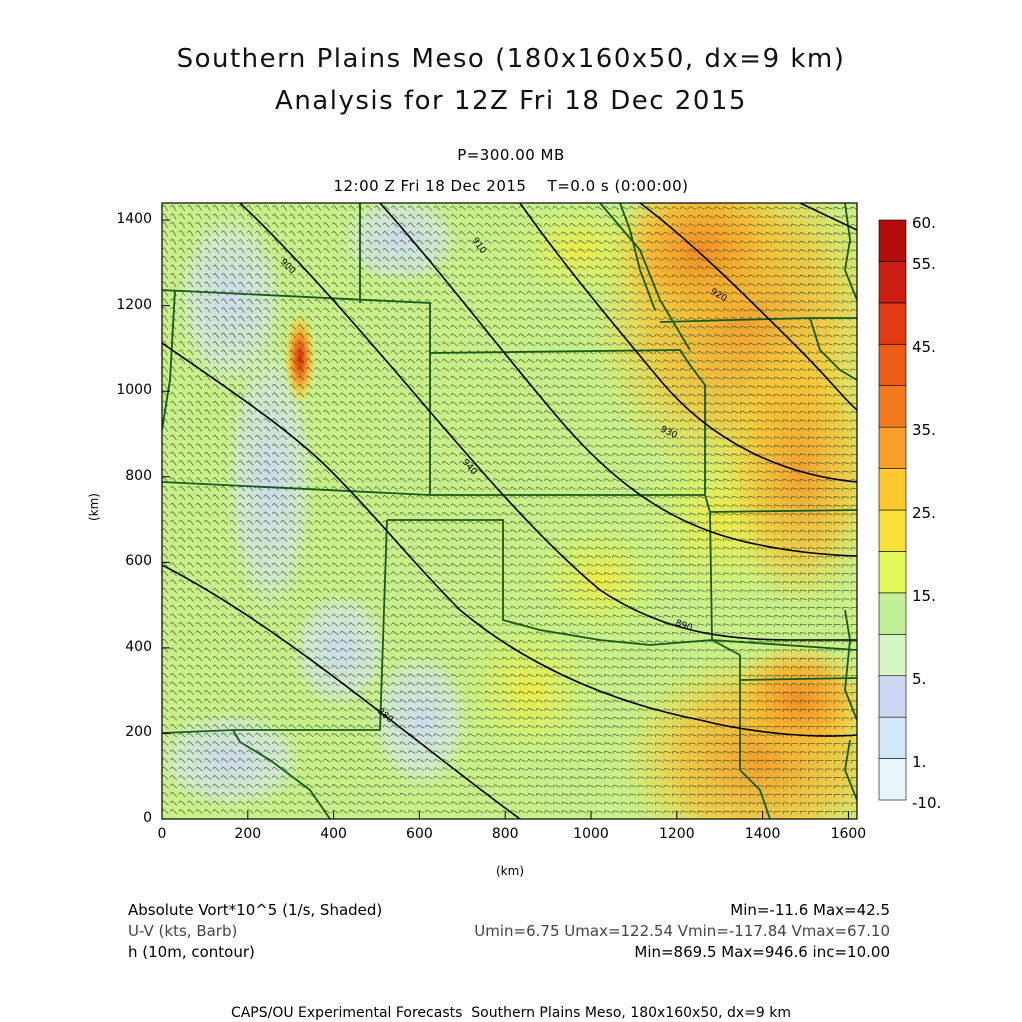 The image size is (1022, 1022). What do you see at coordinates (924, 513) in the screenshot?
I see `colorbar-label: 25.` at bounding box center [924, 513].